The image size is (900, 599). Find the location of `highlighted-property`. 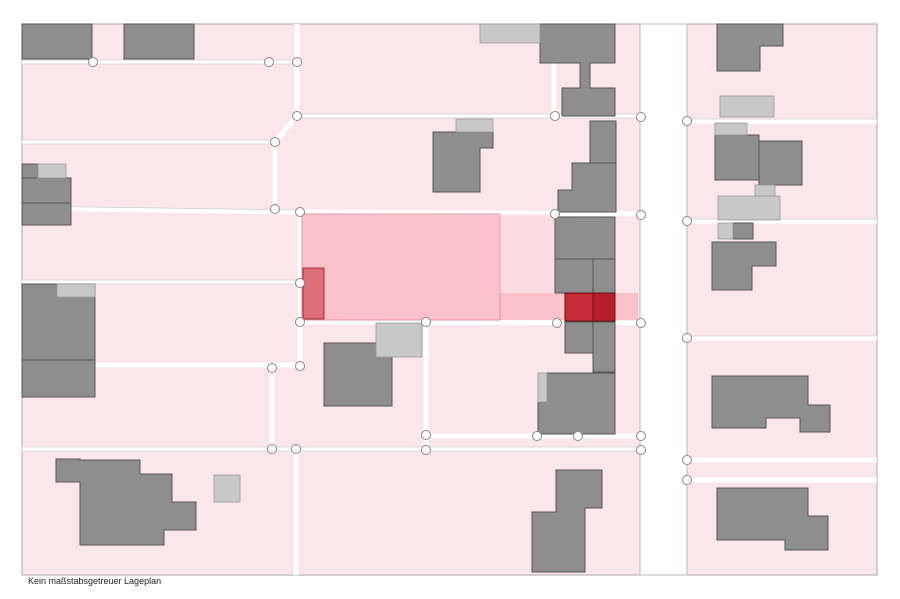

highlighted-property is located at coordinates (469, 267).